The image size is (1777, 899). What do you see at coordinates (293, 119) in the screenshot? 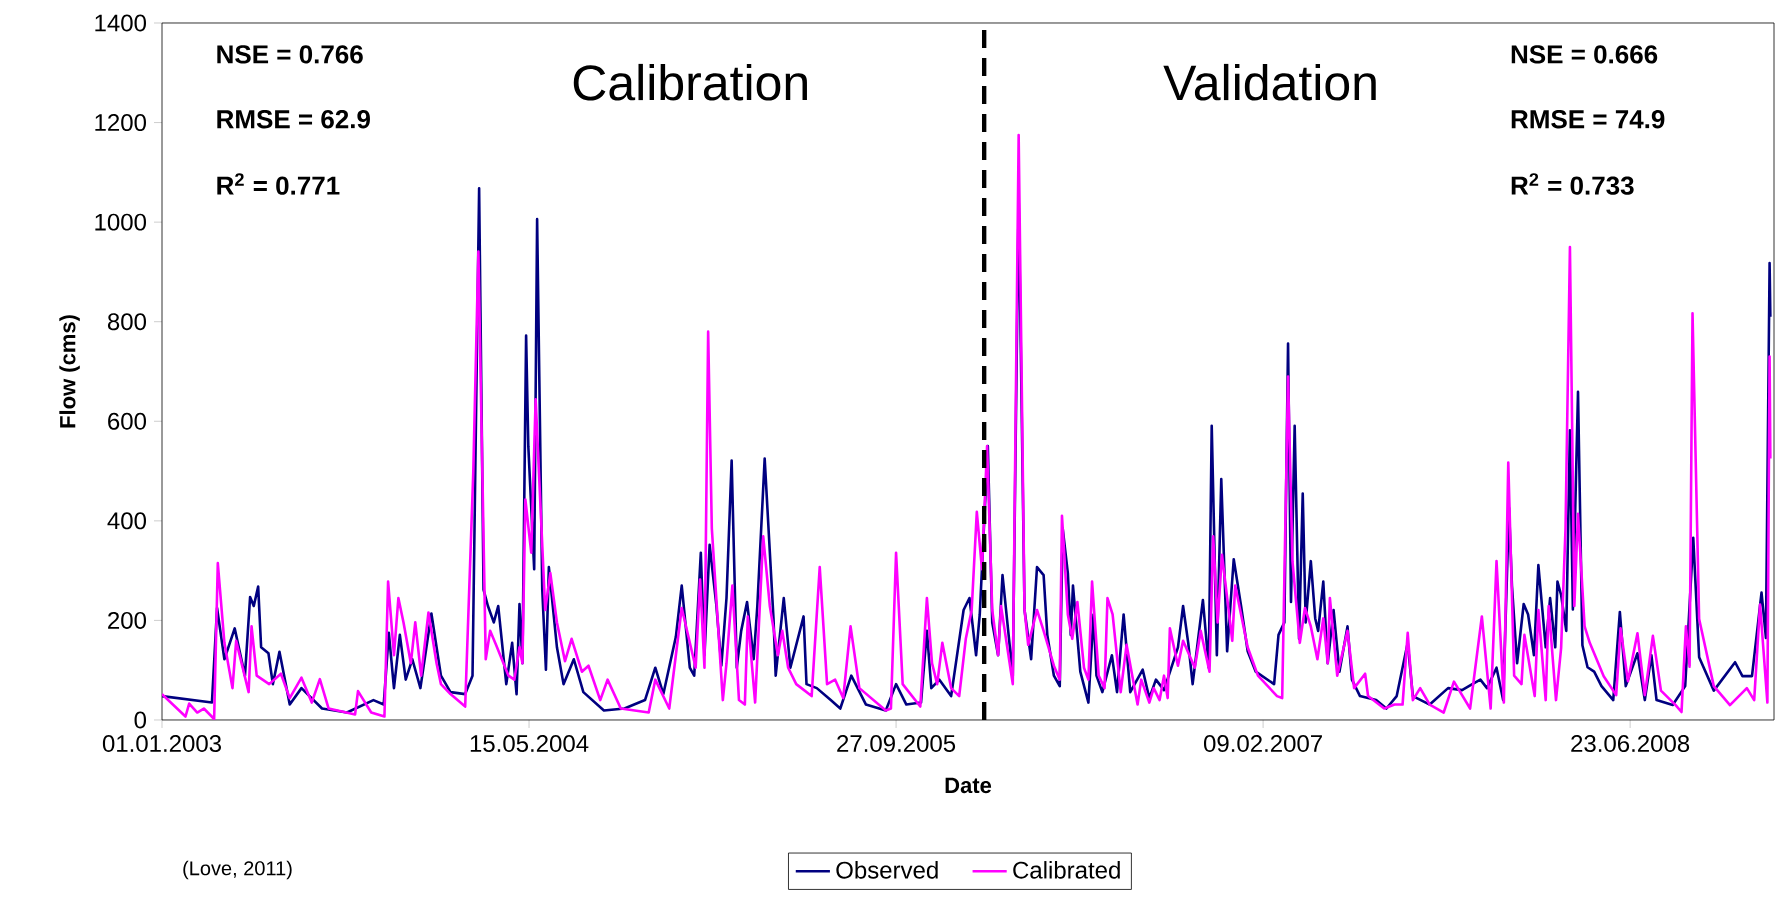
I see `annotation: RMSE = 62.9` at bounding box center [293, 119].